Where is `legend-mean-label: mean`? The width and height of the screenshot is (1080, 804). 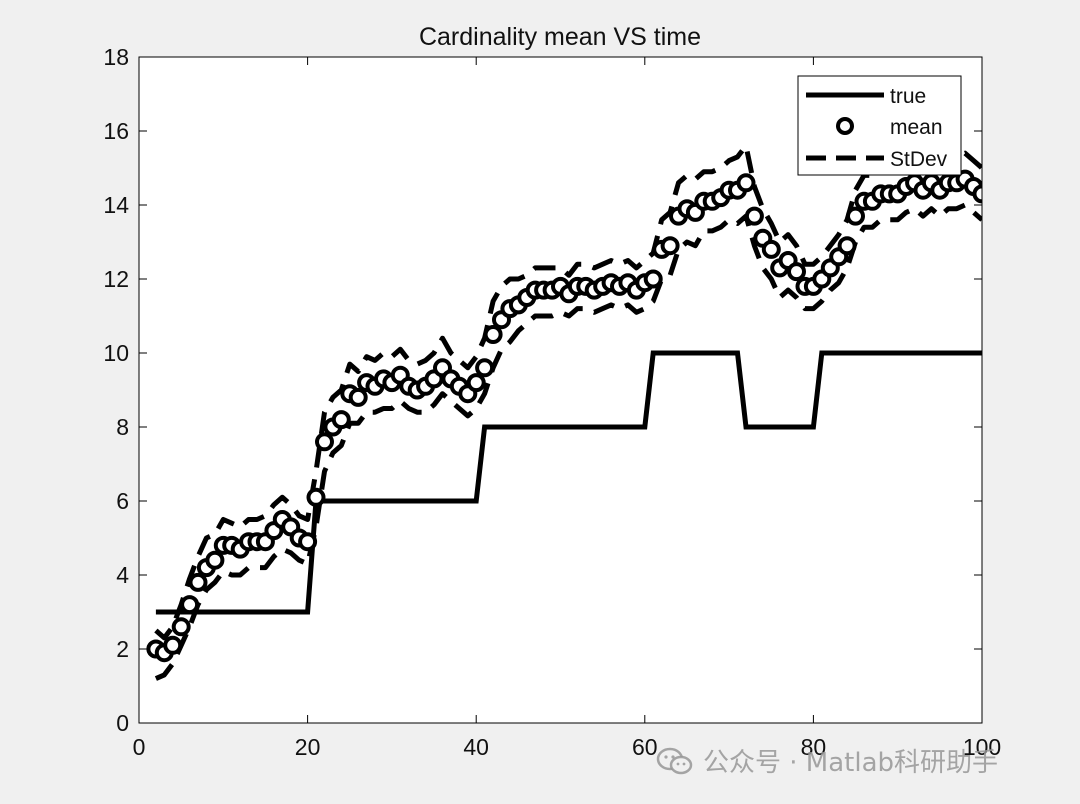
legend-mean-label: mean is located at coordinates (916, 127).